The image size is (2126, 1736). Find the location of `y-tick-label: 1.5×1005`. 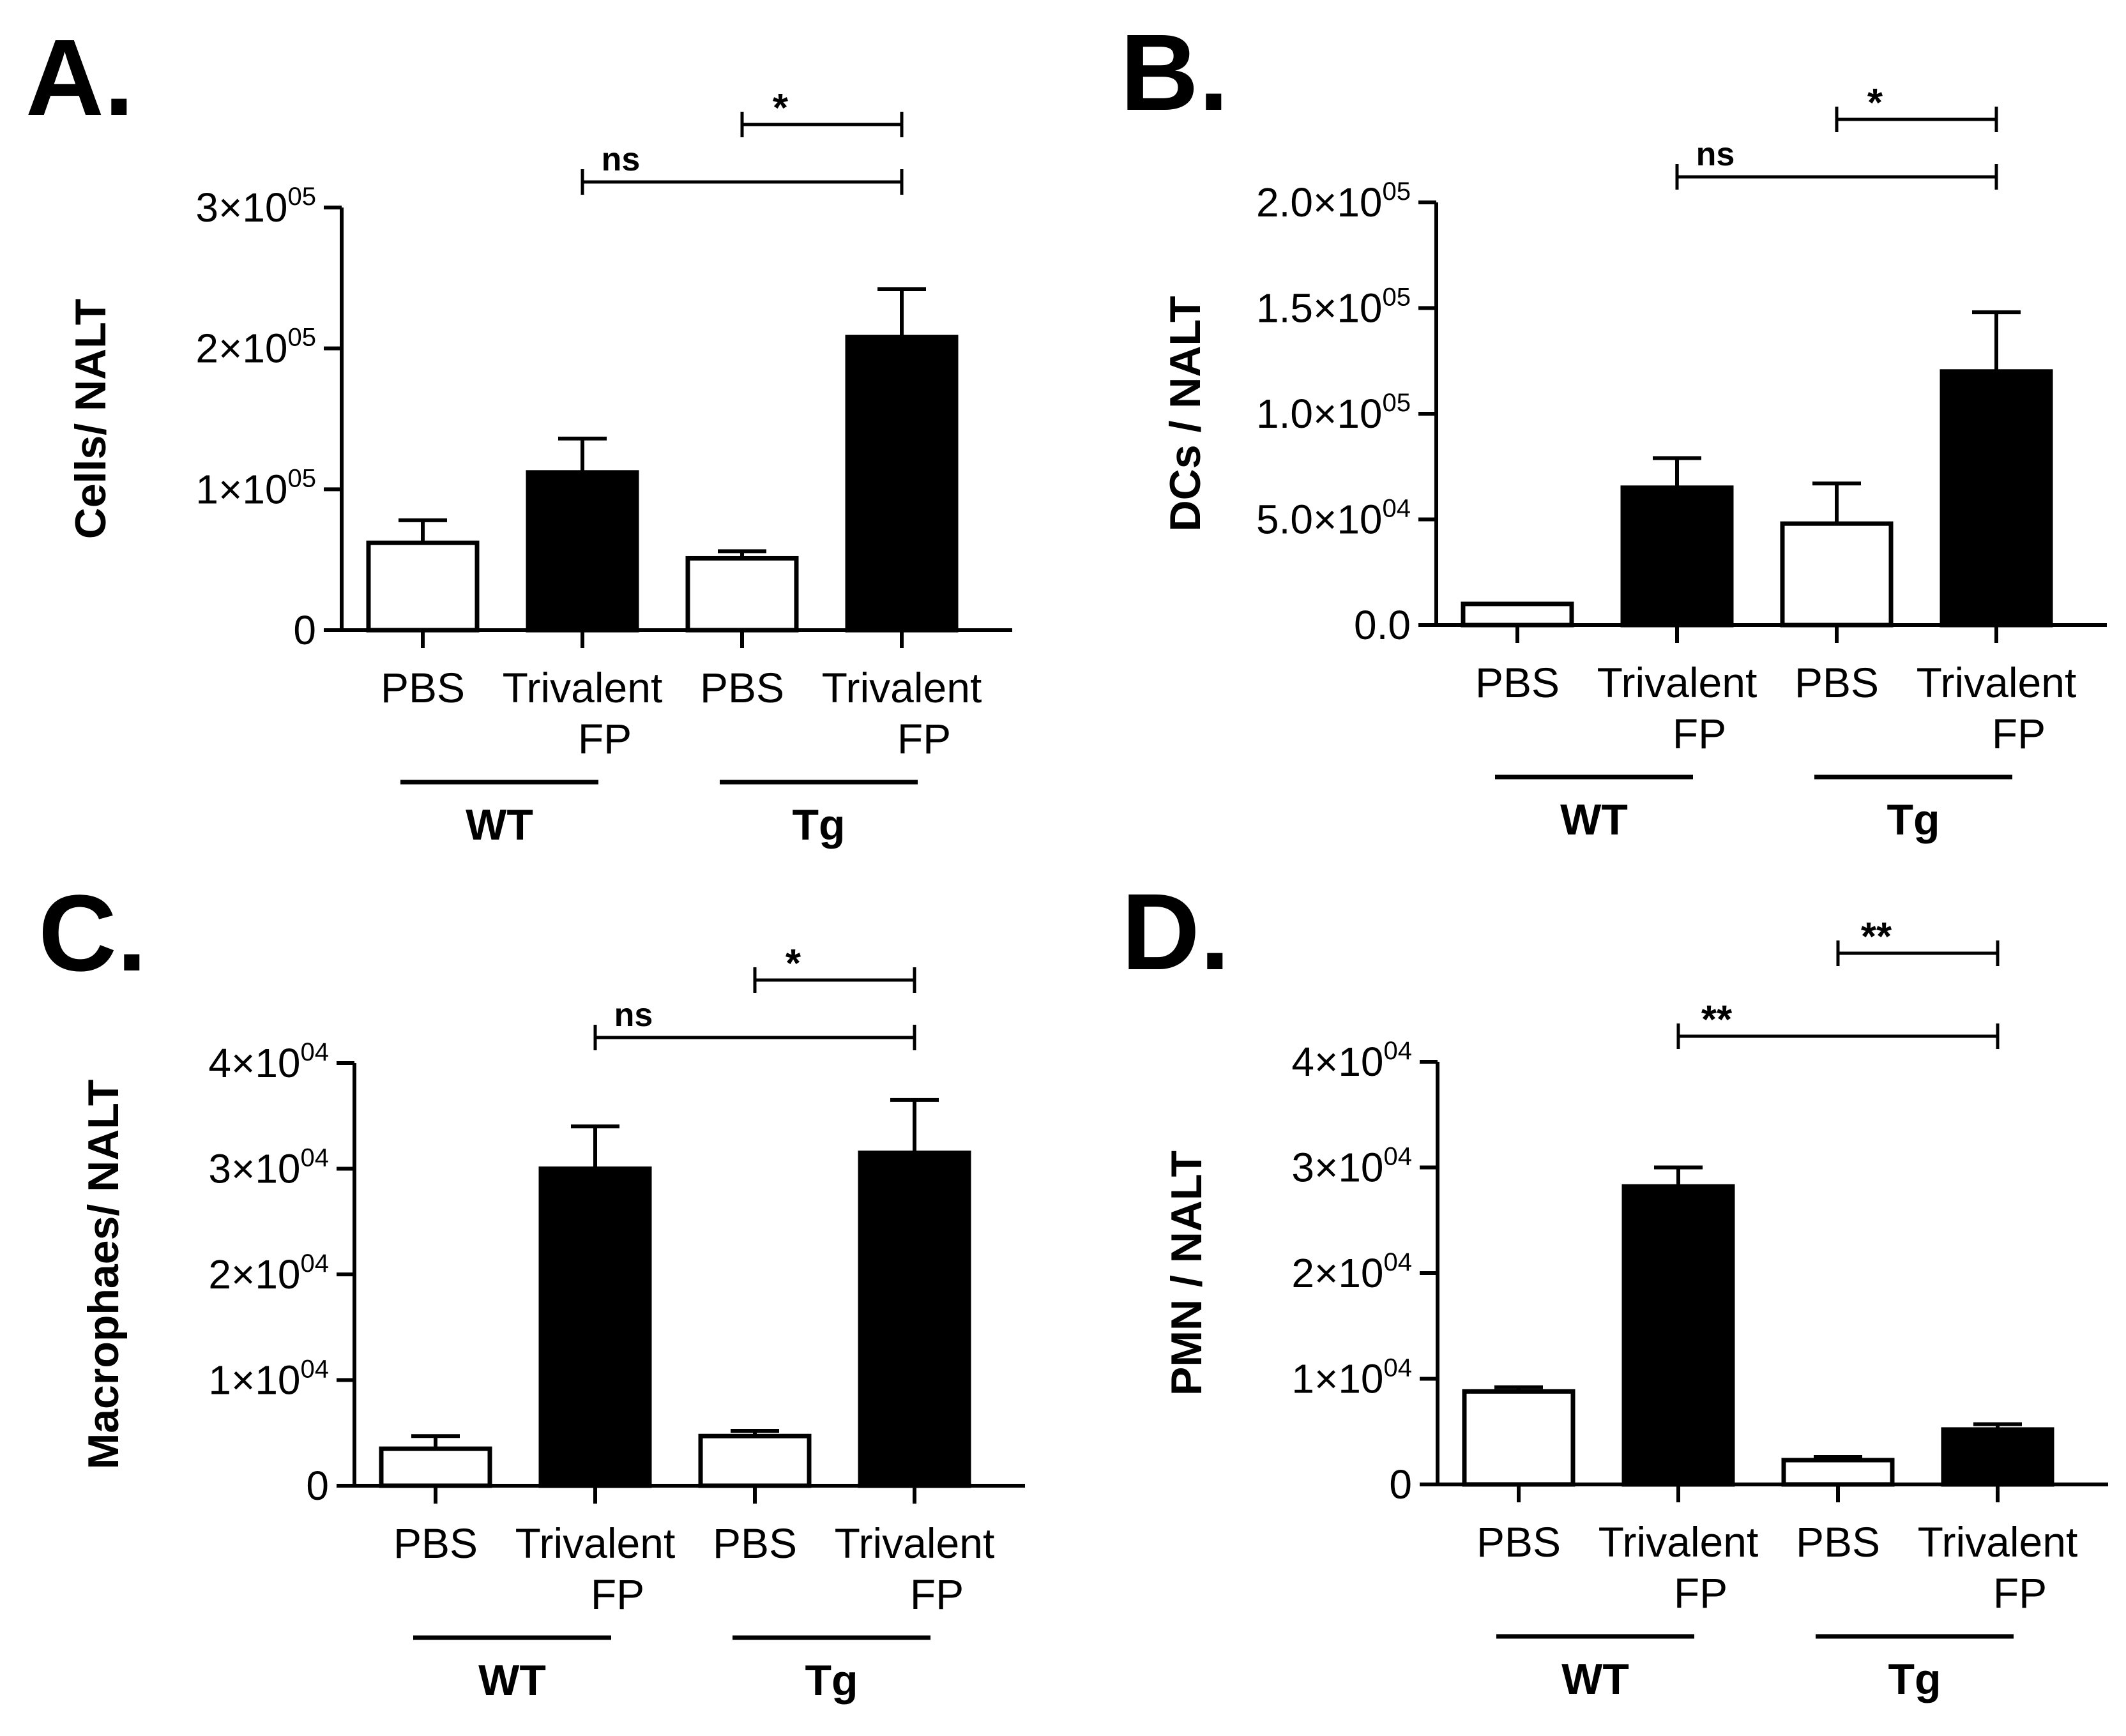

y-tick-label: 1.5×1005 is located at coordinates (1333, 307).